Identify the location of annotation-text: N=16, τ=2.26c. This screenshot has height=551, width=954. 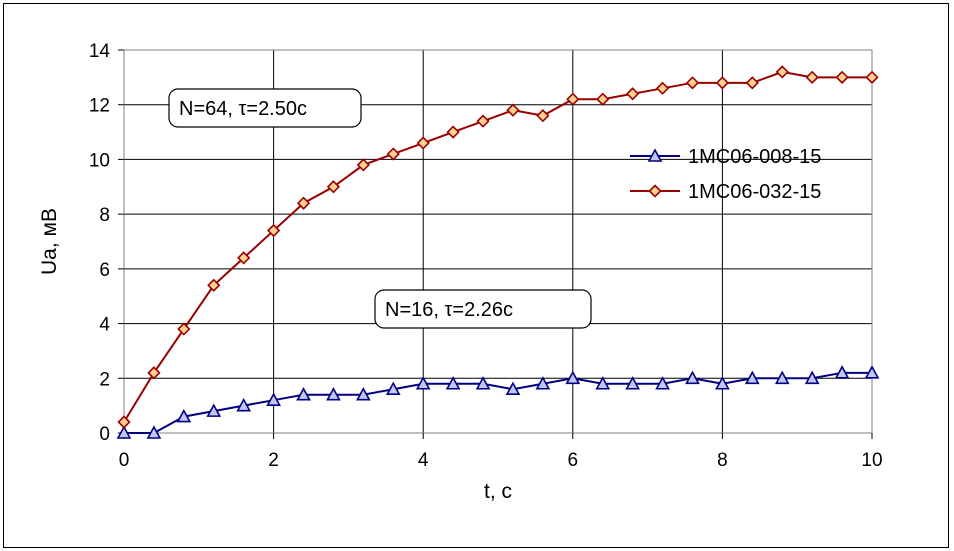
(449, 310).